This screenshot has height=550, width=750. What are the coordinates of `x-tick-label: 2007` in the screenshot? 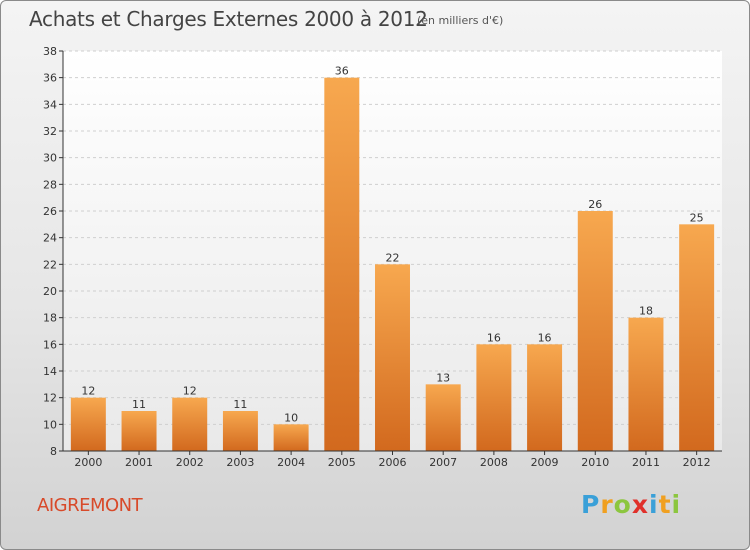 It's located at (443, 462).